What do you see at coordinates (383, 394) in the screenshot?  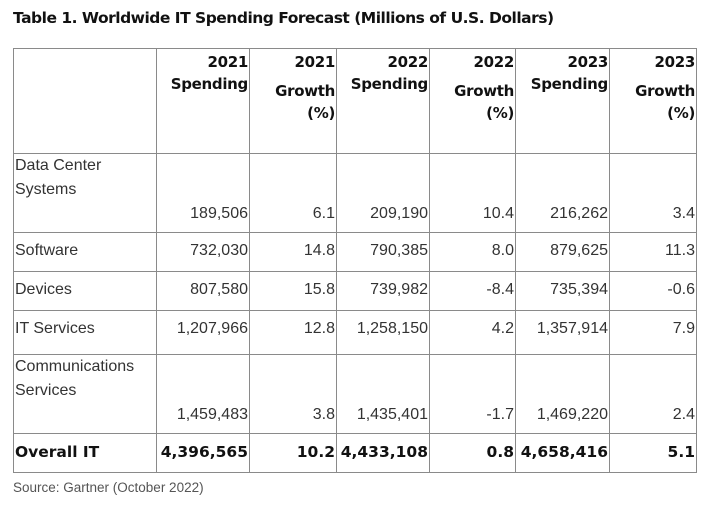 I see `value-cell: 1,435,401` at bounding box center [383, 394].